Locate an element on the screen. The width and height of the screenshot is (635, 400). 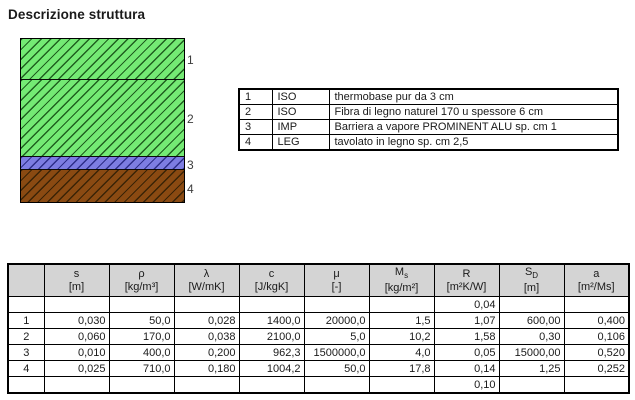
value-cell: 600,00 is located at coordinates (531, 321).